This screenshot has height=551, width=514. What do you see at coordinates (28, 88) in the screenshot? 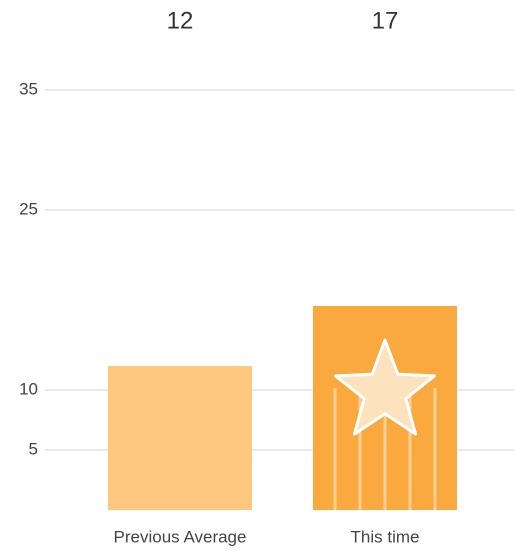
I see `y-tick-label: 35` at bounding box center [28, 88].